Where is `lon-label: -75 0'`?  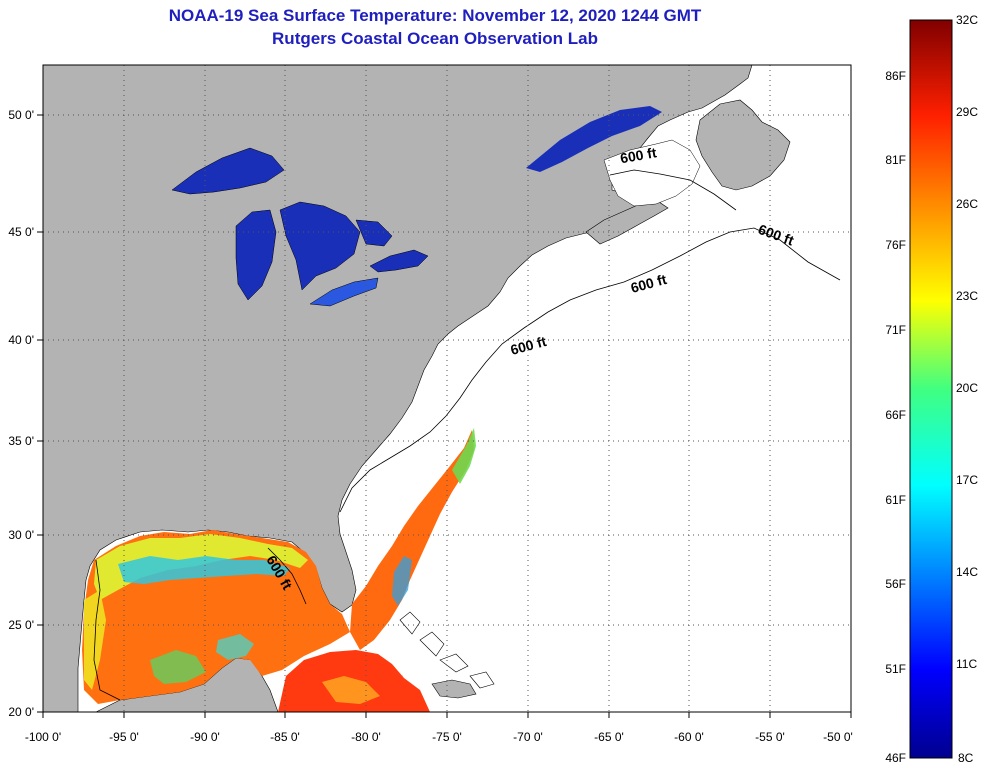
lon-label: -75 0' is located at coordinates (447, 737).